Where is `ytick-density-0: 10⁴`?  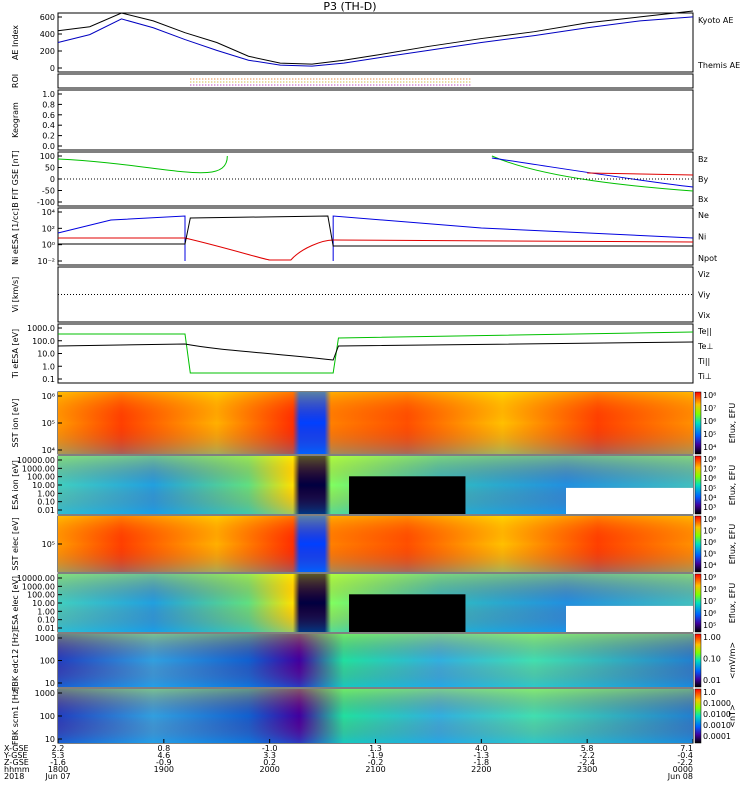 ytick-density-0: 10⁴ is located at coordinates (48, 212).